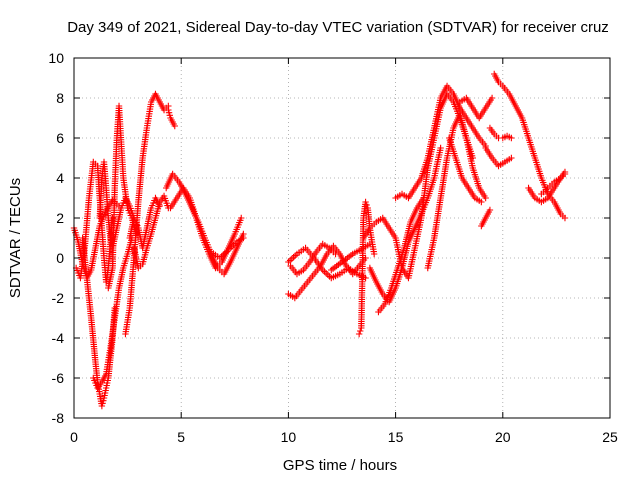 The width and height of the screenshot is (640, 480). I want to click on series-sat-d, so click(113, 313).